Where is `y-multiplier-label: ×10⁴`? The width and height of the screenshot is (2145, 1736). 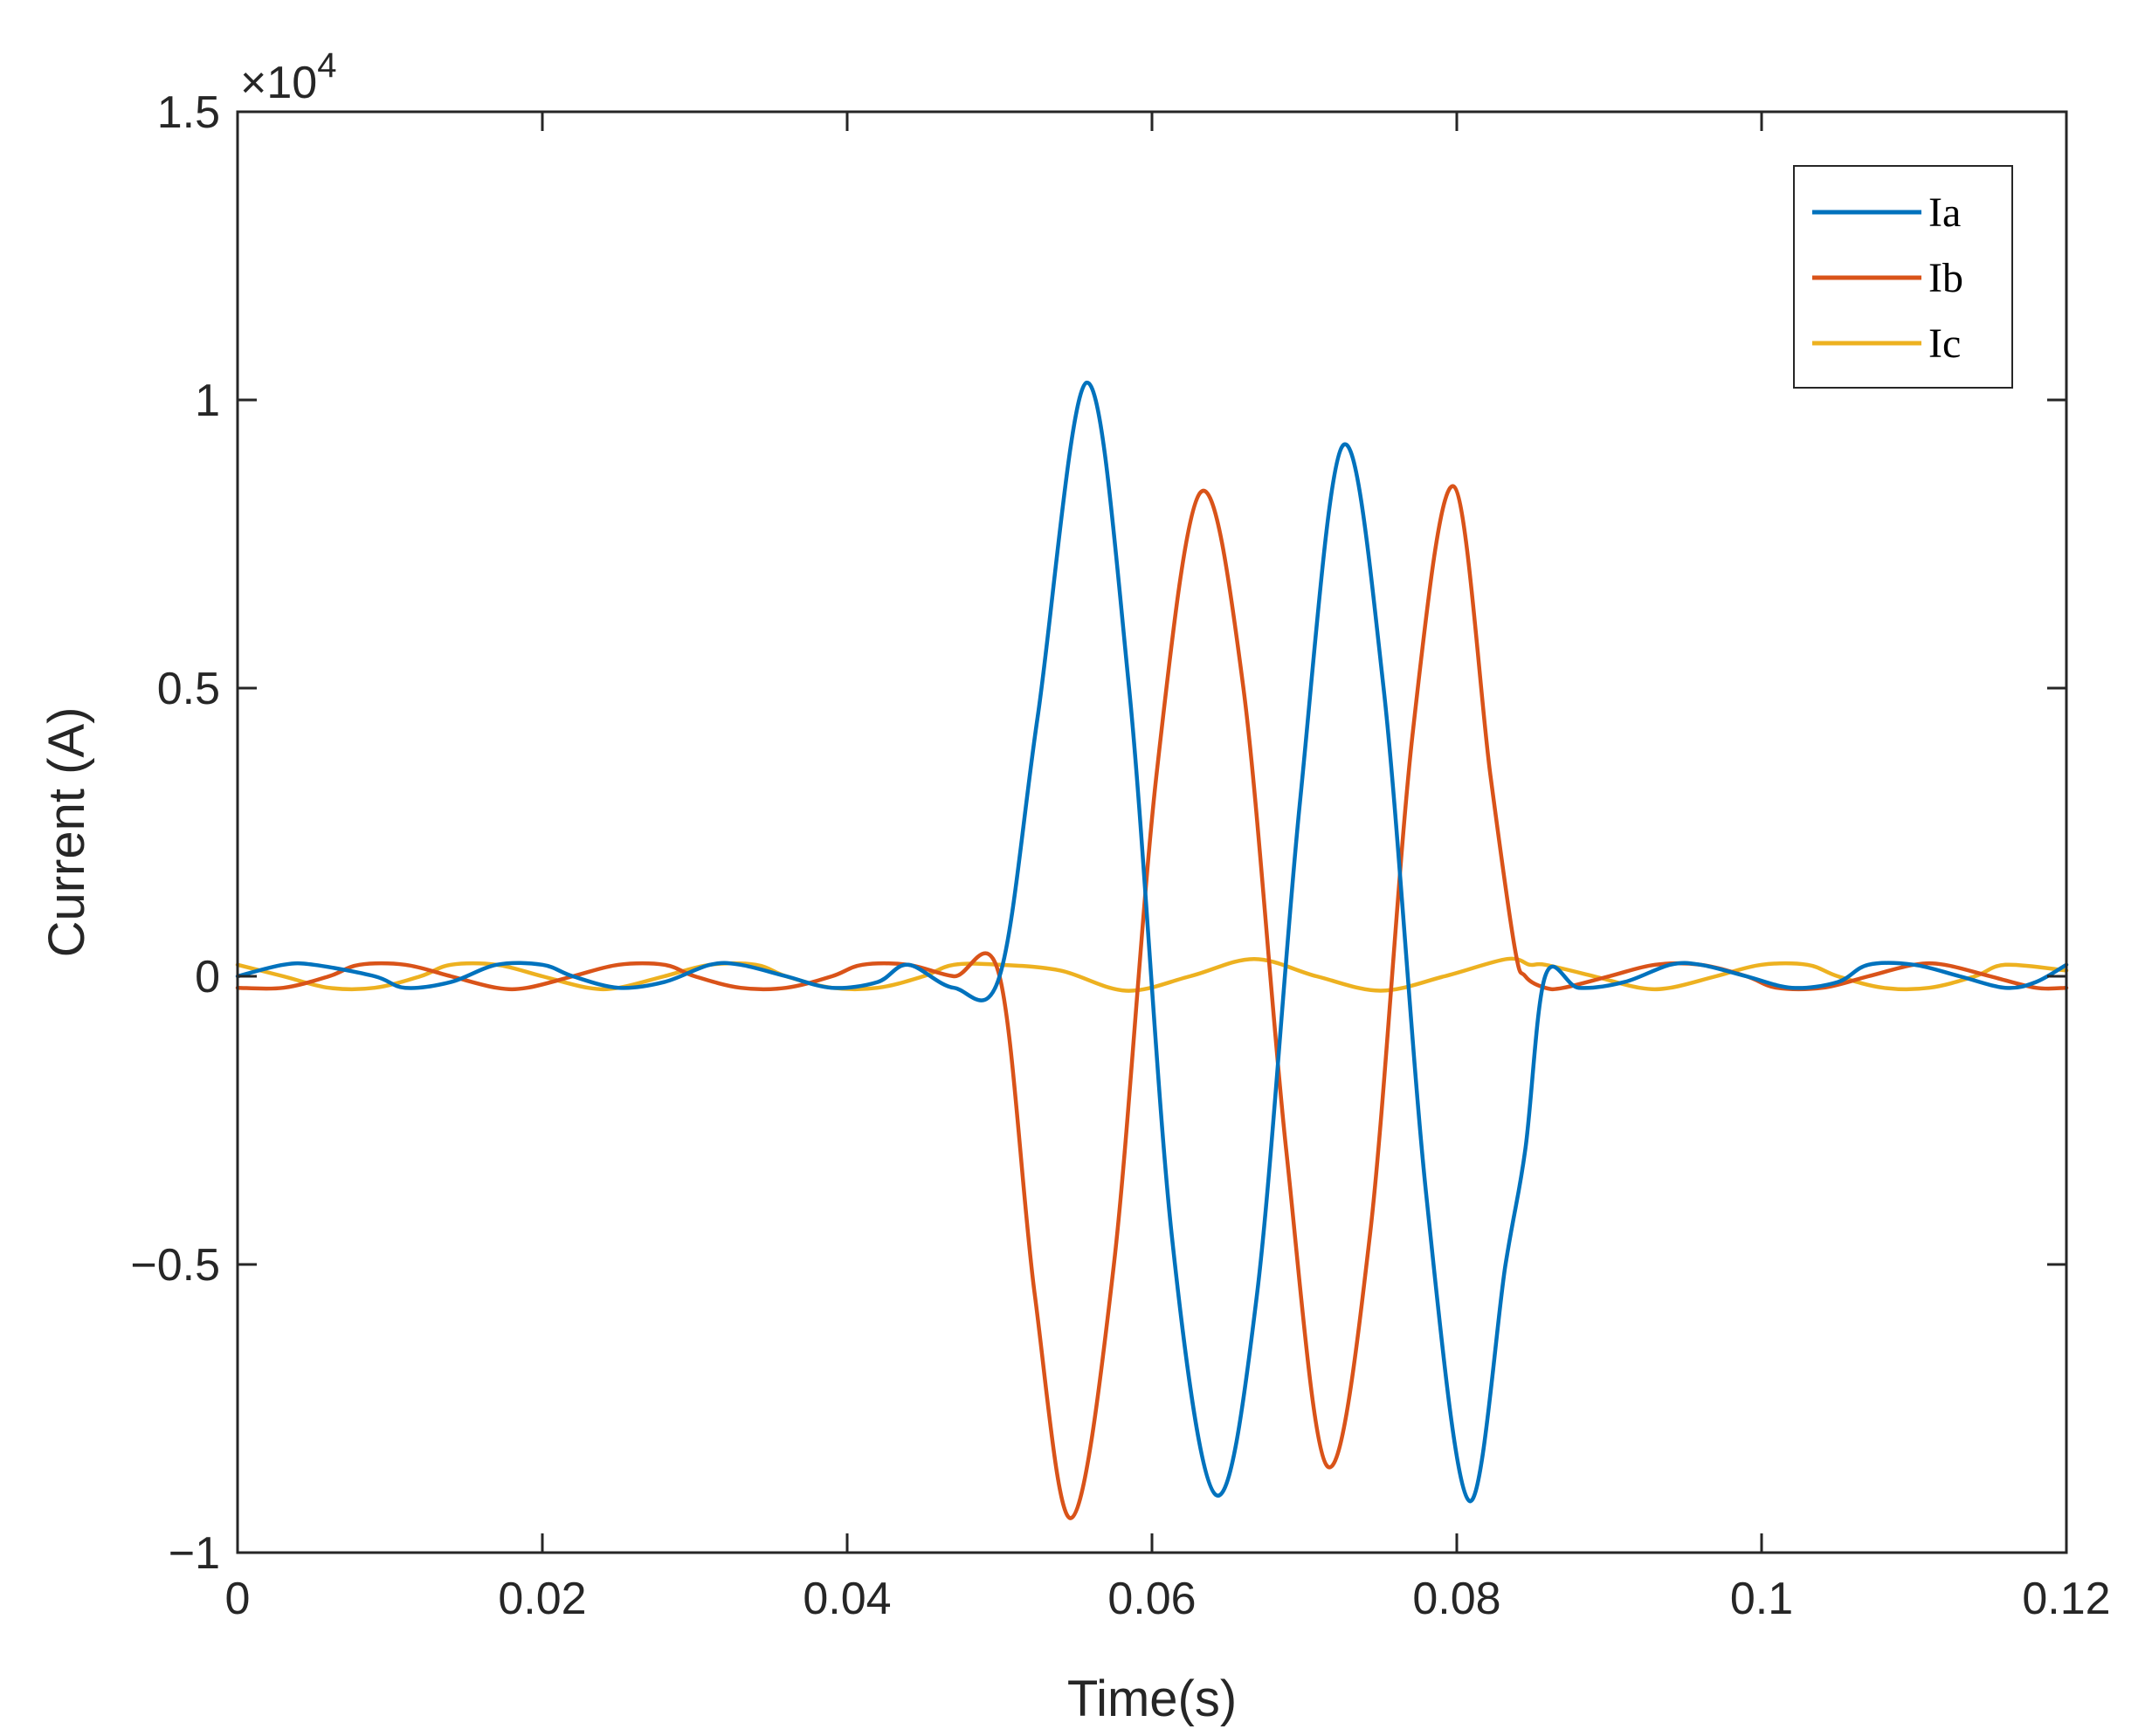 y-multiplier-label: ×10⁴ is located at coordinates (288, 77).